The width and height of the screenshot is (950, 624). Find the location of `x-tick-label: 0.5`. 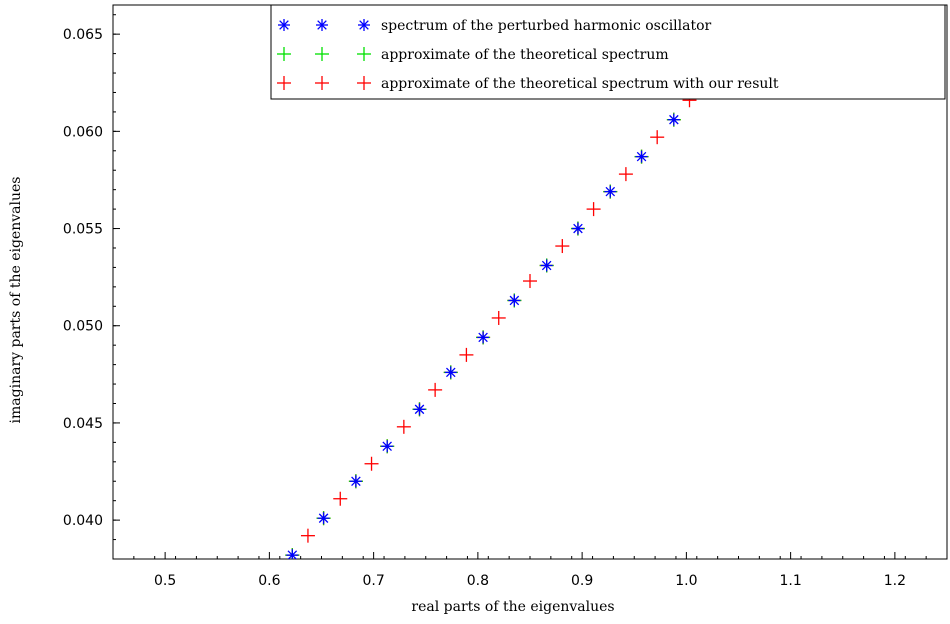

x-tick-label: 0.5 is located at coordinates (165, 581).